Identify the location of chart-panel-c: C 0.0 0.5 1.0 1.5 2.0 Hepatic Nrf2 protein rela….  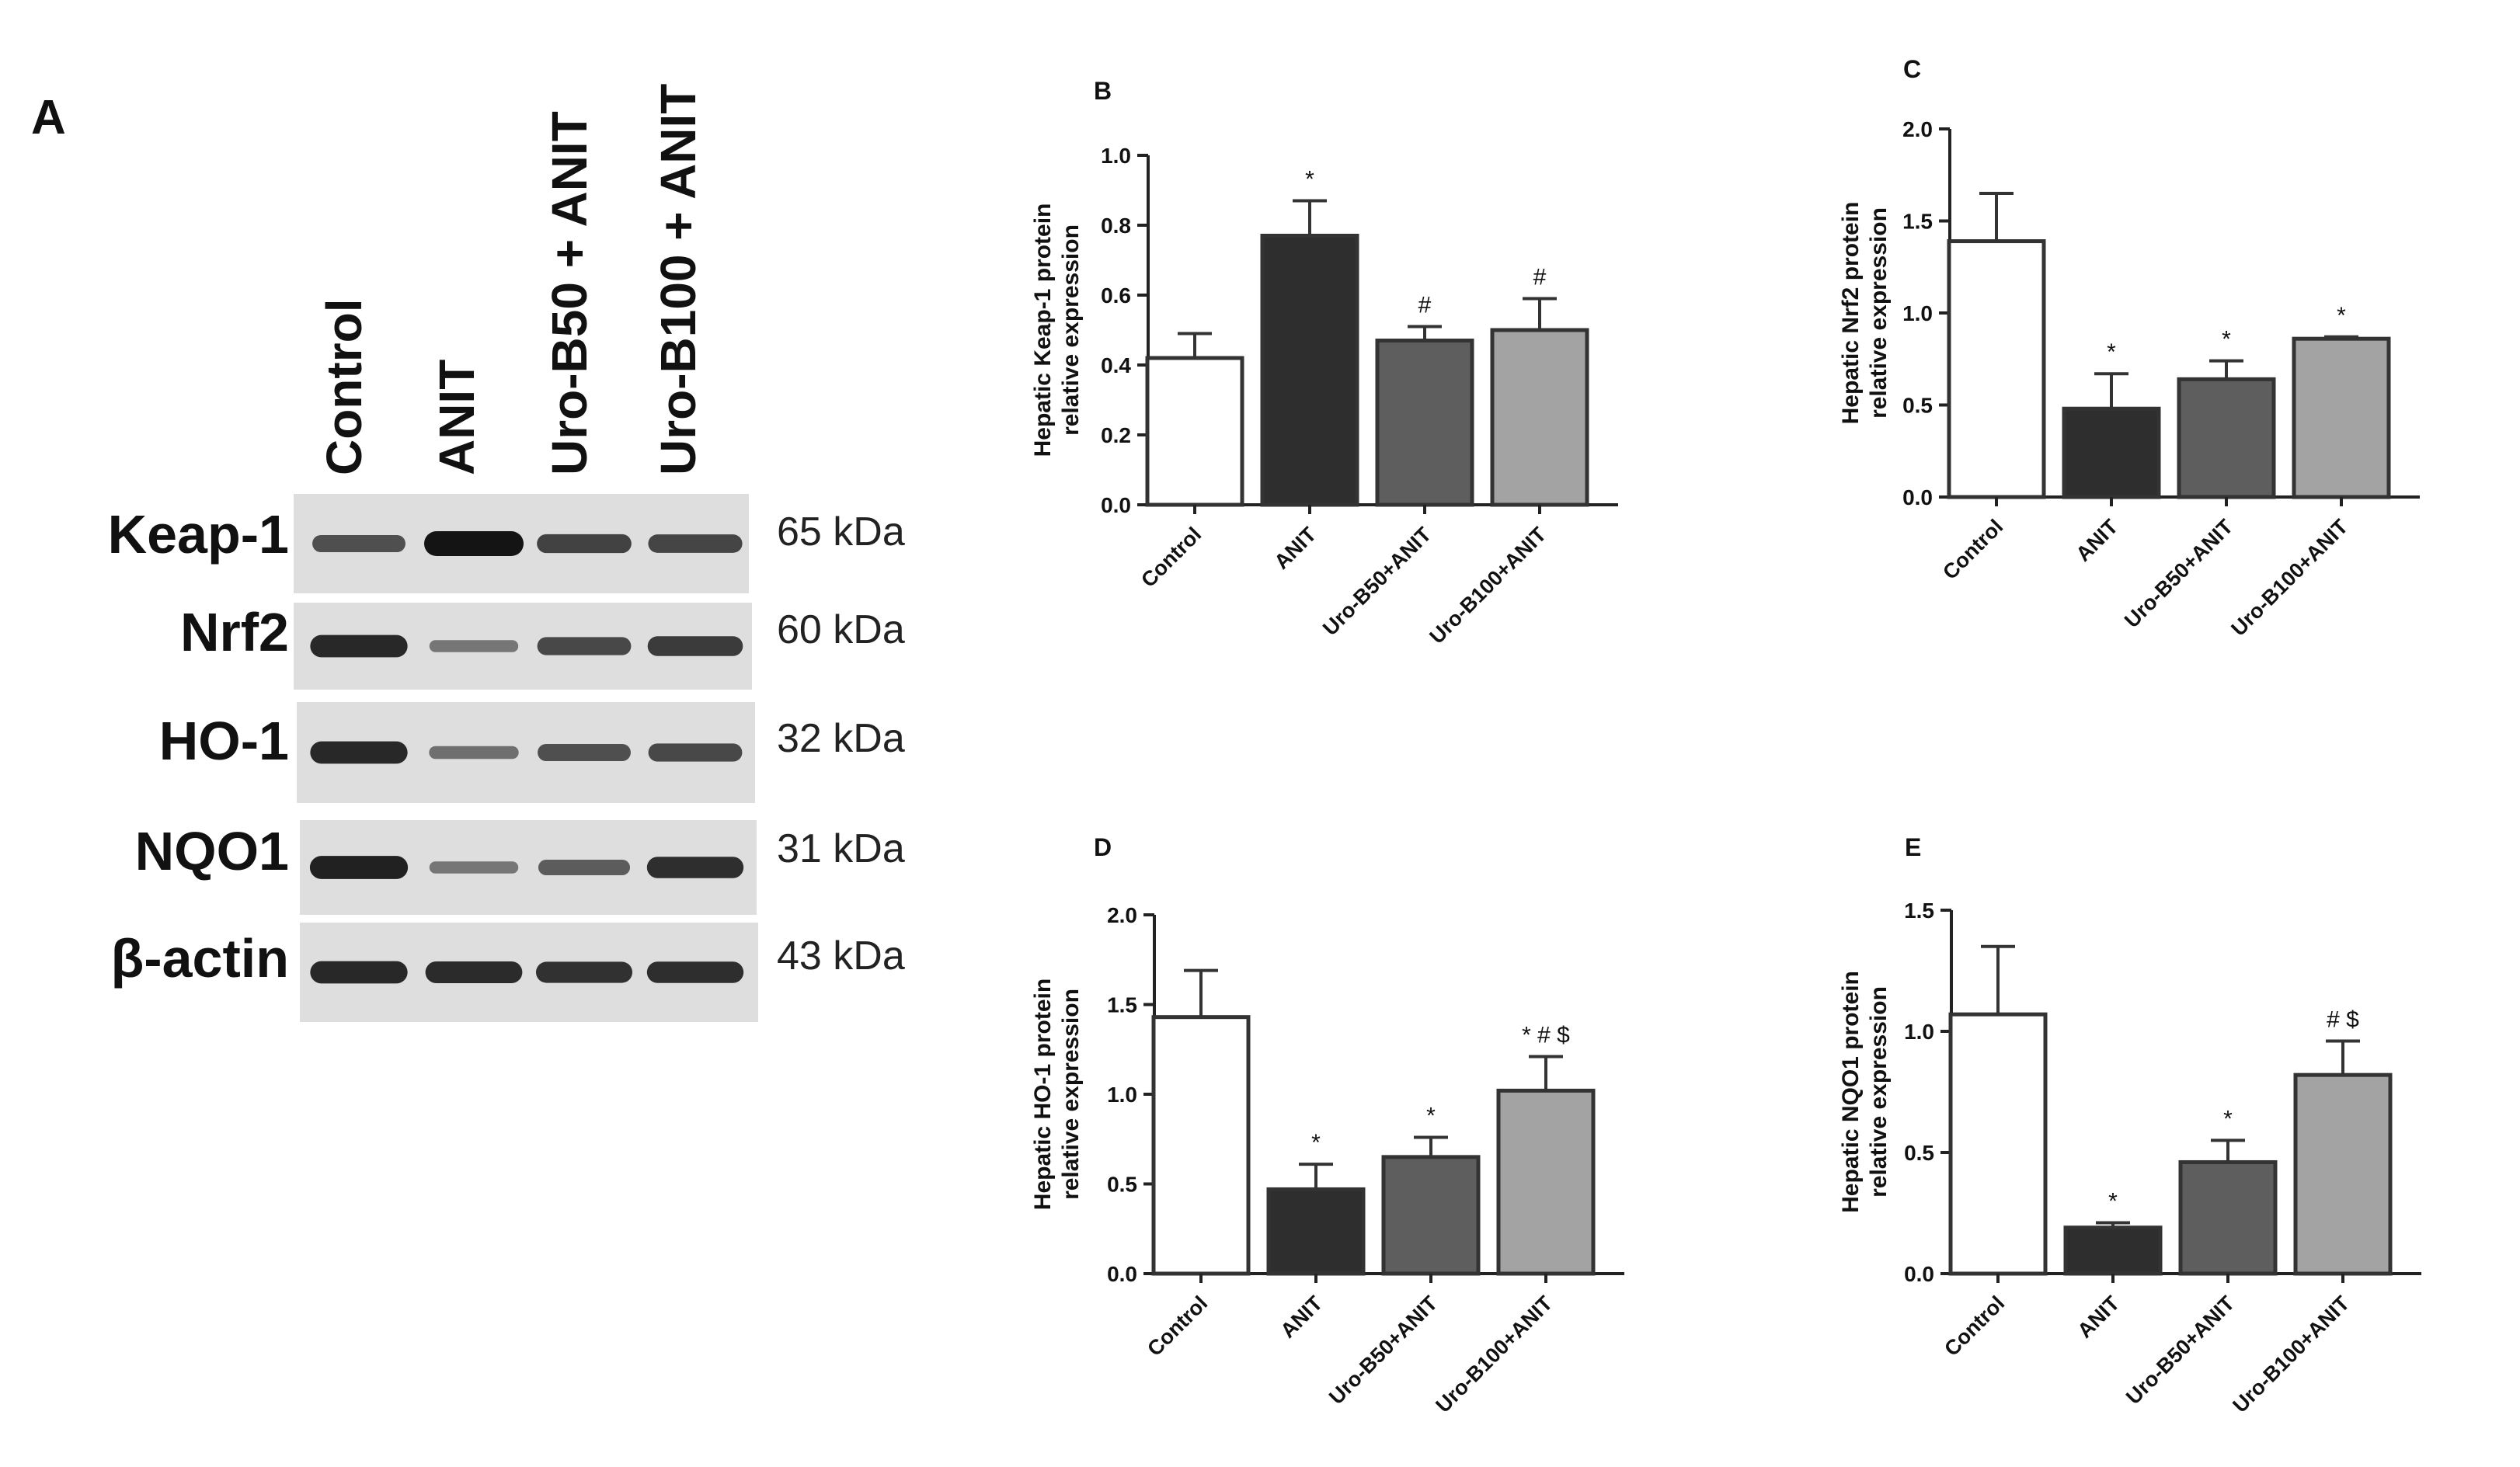
(2129, 348).